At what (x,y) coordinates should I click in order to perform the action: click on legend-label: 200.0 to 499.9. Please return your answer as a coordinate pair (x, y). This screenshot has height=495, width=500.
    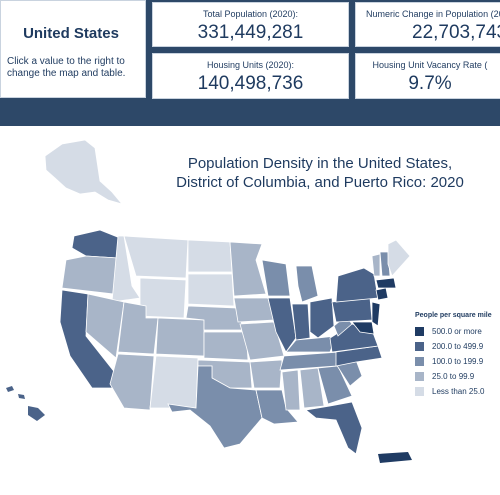
    Looking at the image, I should click on (458, 346).